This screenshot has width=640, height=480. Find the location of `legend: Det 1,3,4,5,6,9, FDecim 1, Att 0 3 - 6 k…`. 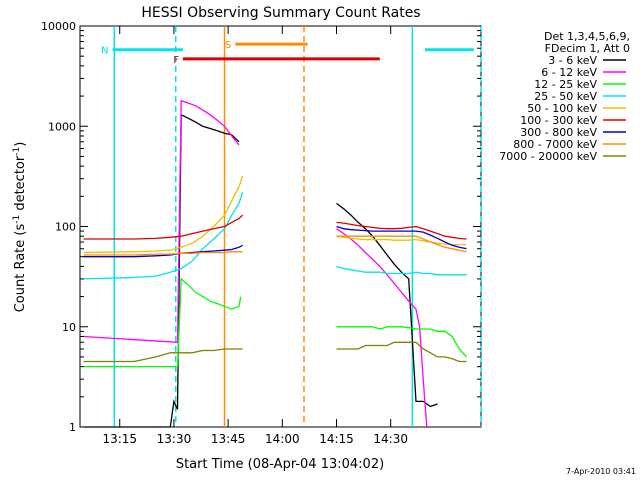

legend: Det 1,3,4,5,6,9, FDecim 1, Att 0 3 - 6 k… is located at coordinates (564, 96).